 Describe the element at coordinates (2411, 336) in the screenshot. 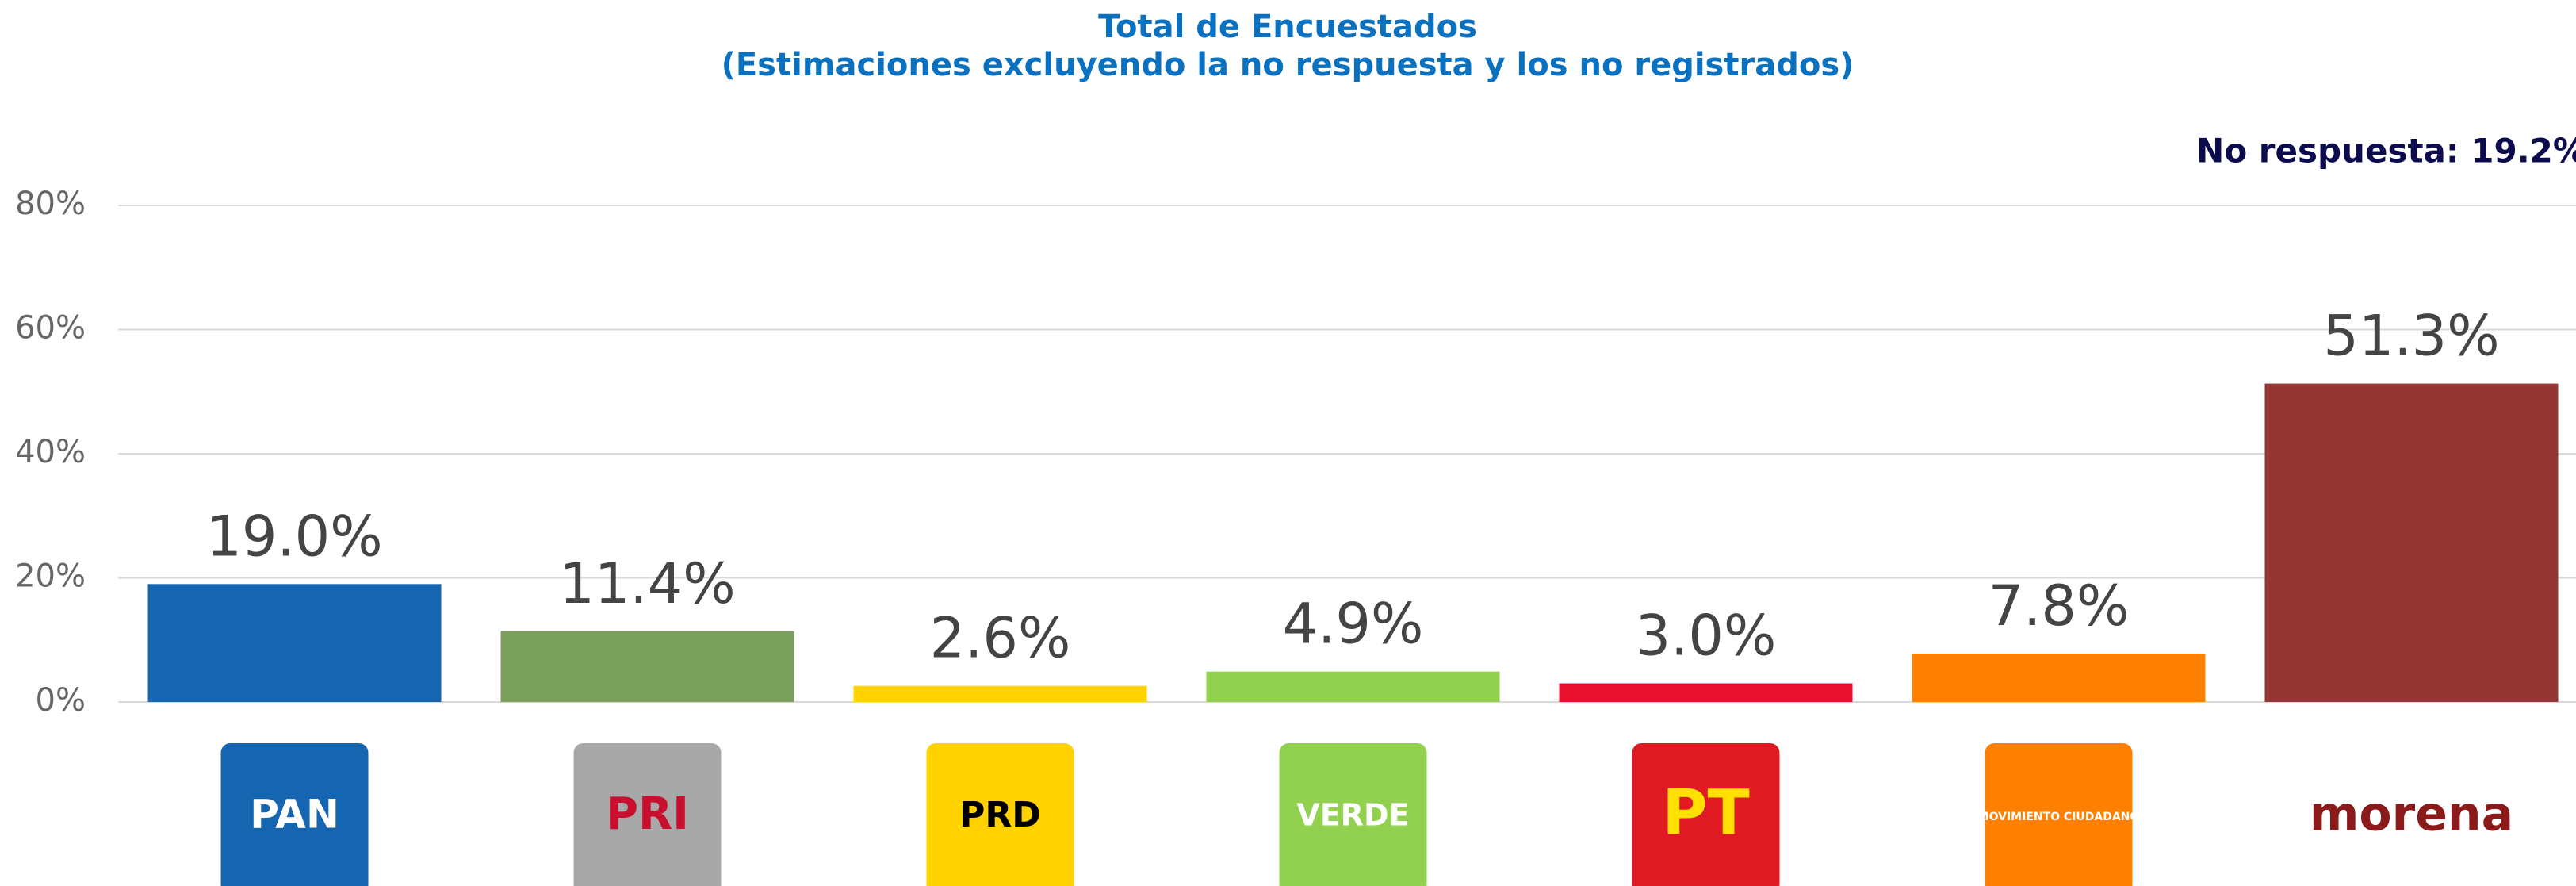

I see `value-label: 51.3%` at that location.